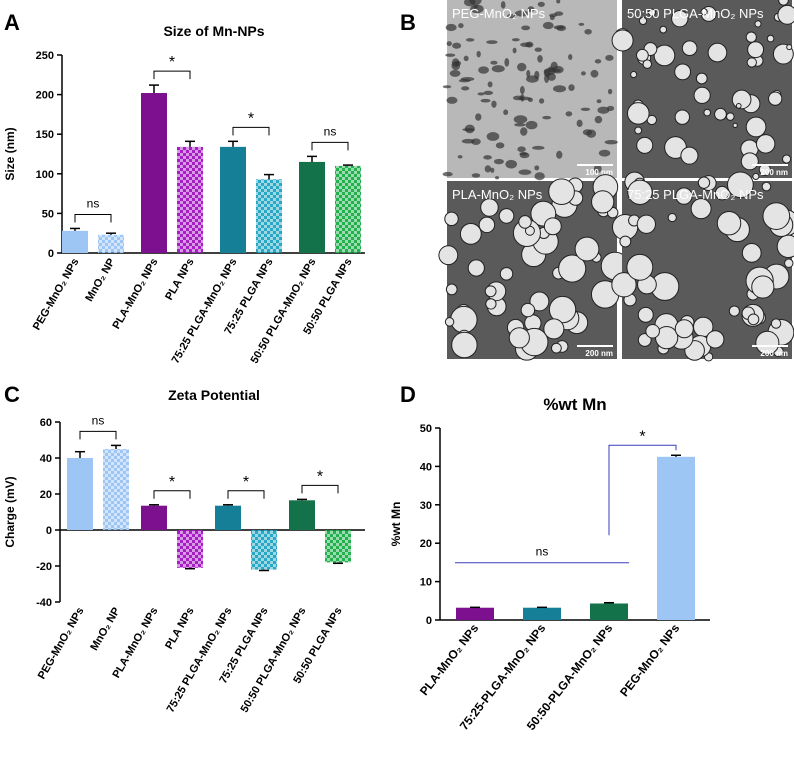  Describe the element at coordinates (105, 629) in the screenshot. I see `x-tick-label: MnO₂ NP` at that location.